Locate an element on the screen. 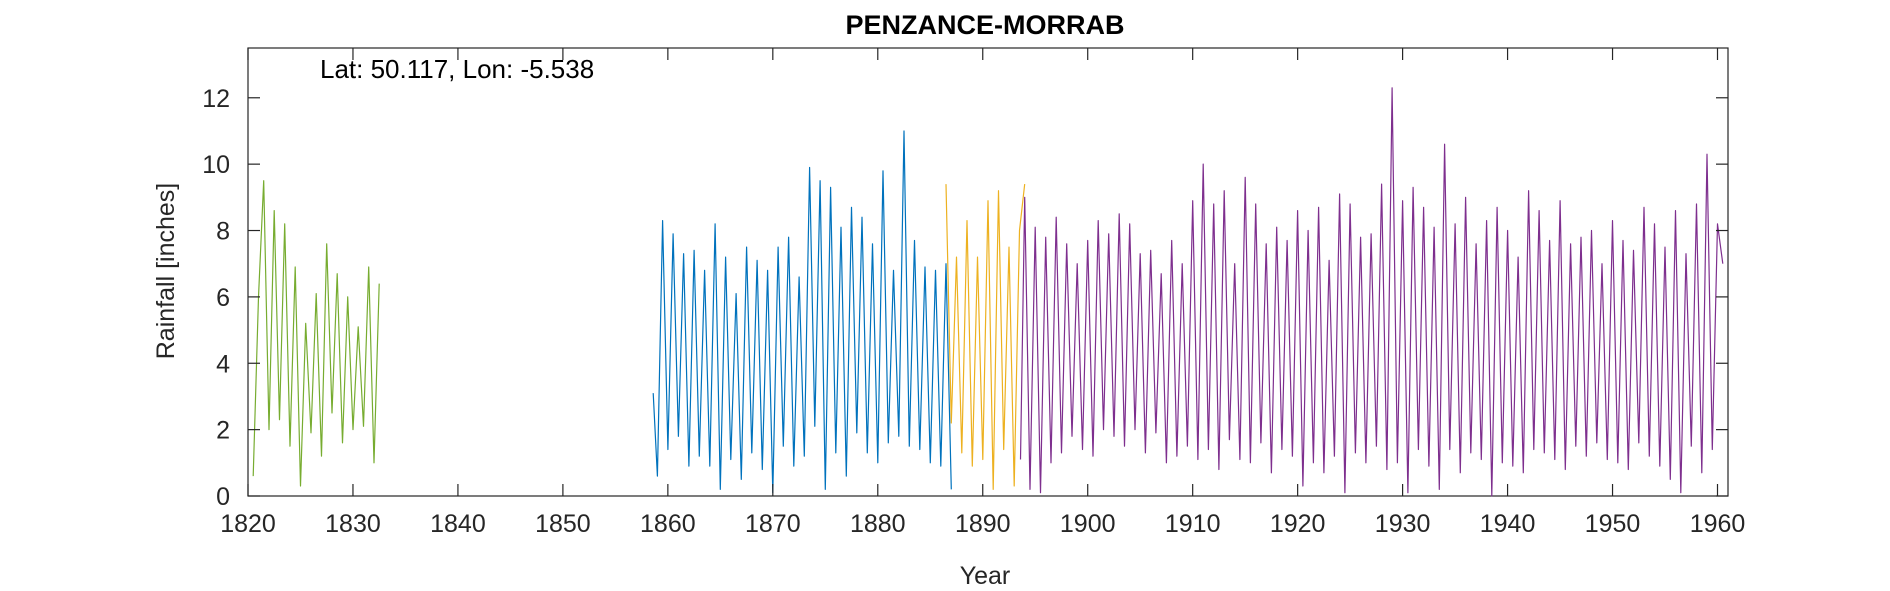 This screenshot has width=1890, height=591. x-tick-label: 1920 is located at coordinates (1298, 524).